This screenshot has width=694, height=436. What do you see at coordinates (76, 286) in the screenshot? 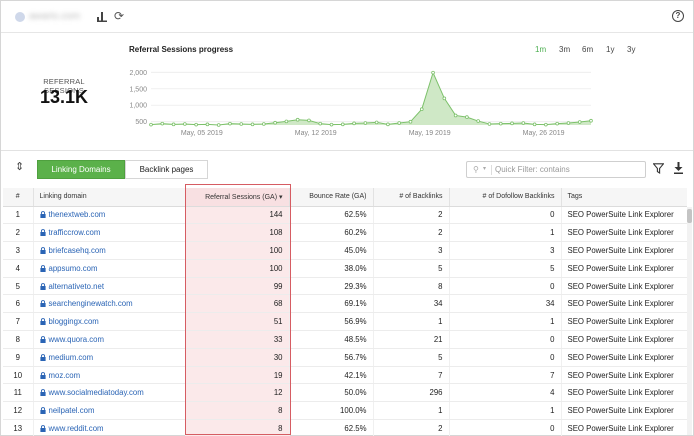
I see `linking-domain-link: alternativeto.net` at bounding box center [76, 286].